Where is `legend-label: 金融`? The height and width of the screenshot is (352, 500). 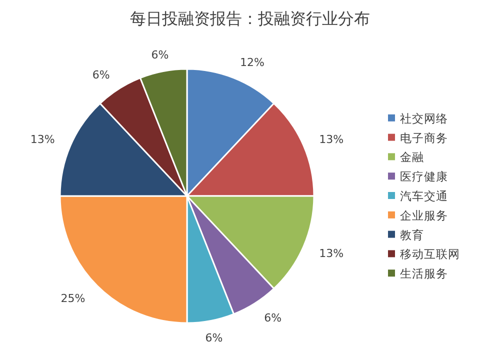
legend-label: 金融 is located at coordinates (412, 157).